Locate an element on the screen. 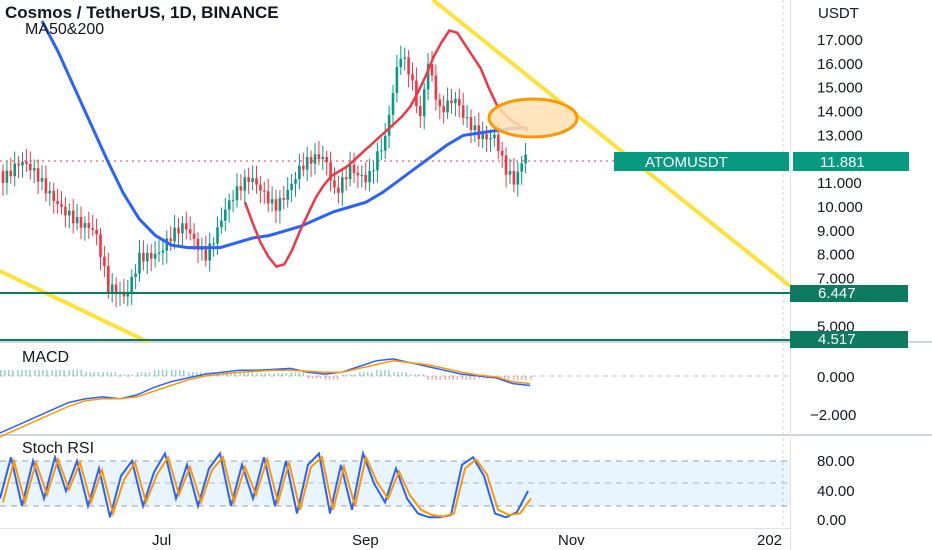  hline-value: 6.447 is located at coordinates (837, 293).